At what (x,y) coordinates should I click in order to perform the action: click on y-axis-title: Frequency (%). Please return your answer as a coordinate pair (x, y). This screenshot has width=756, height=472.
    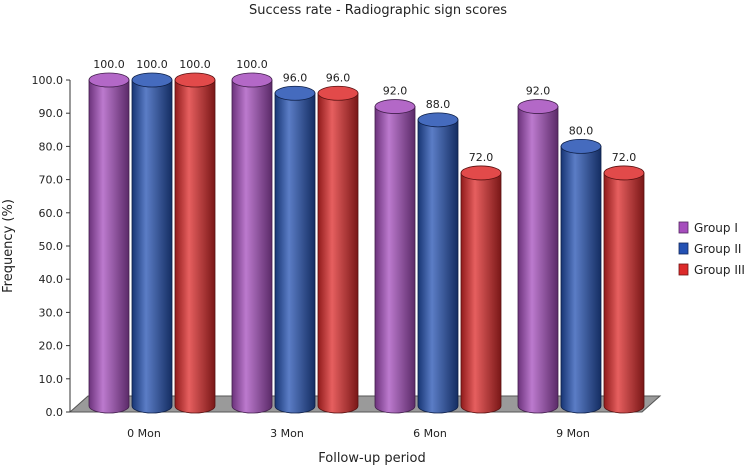
    Looking at the image, I should click on (8, 246).